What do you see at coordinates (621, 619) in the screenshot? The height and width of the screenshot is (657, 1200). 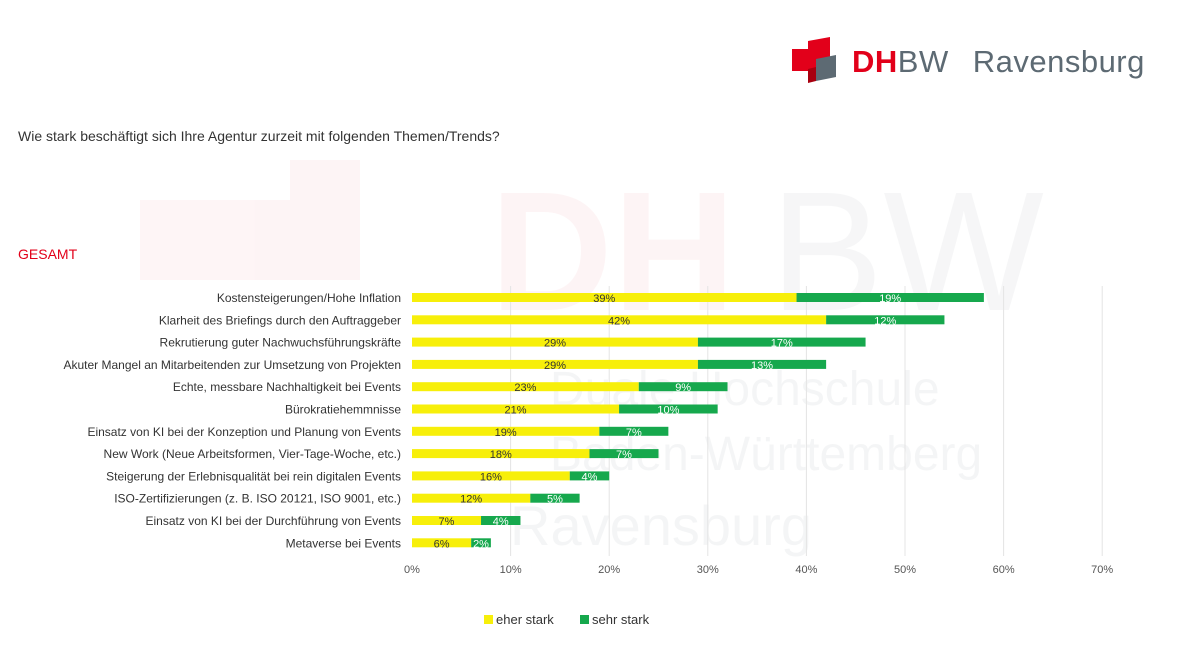 I see `legend-sehr-stark-label: sehr stark` at bounding box center [621, 619].